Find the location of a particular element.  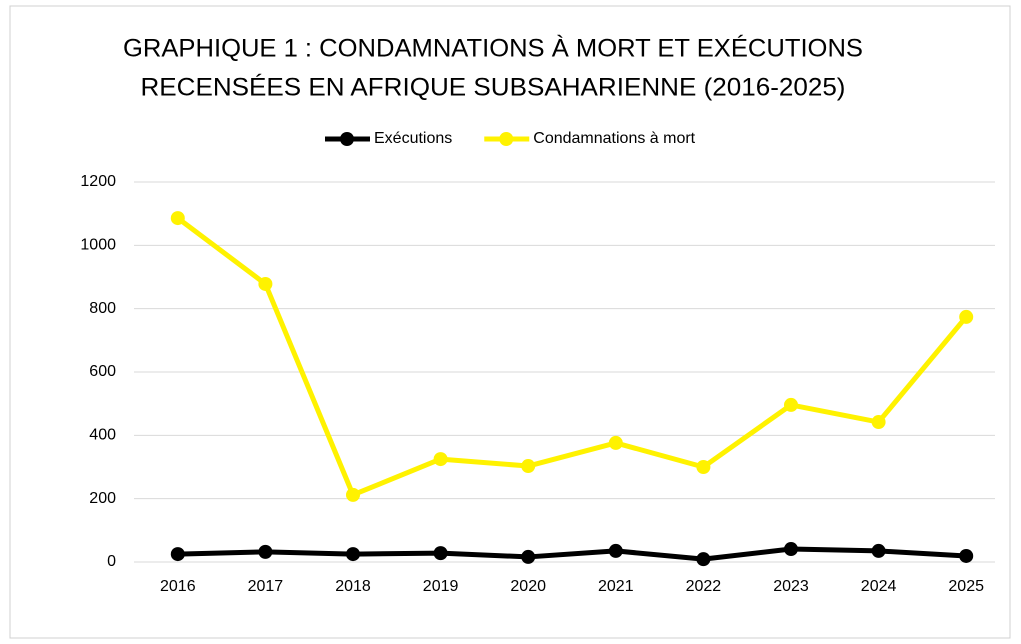

x-tick-label: 2019 is located at coordinates (441, 586).